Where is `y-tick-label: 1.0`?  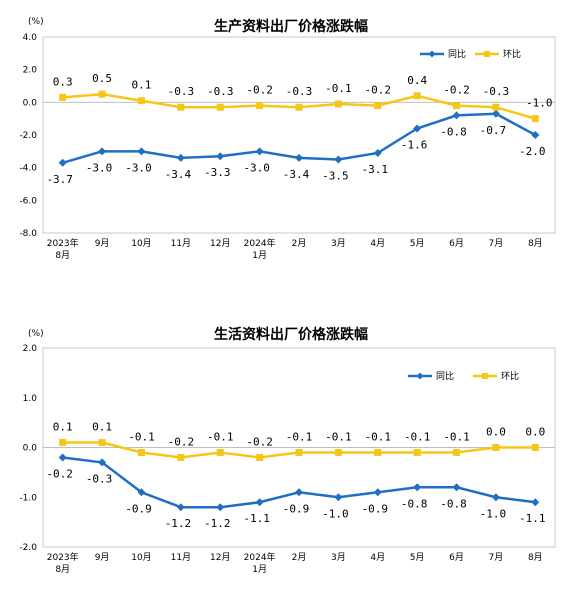 y-tick-label: 1.0 is located at coordinates (30, 399).